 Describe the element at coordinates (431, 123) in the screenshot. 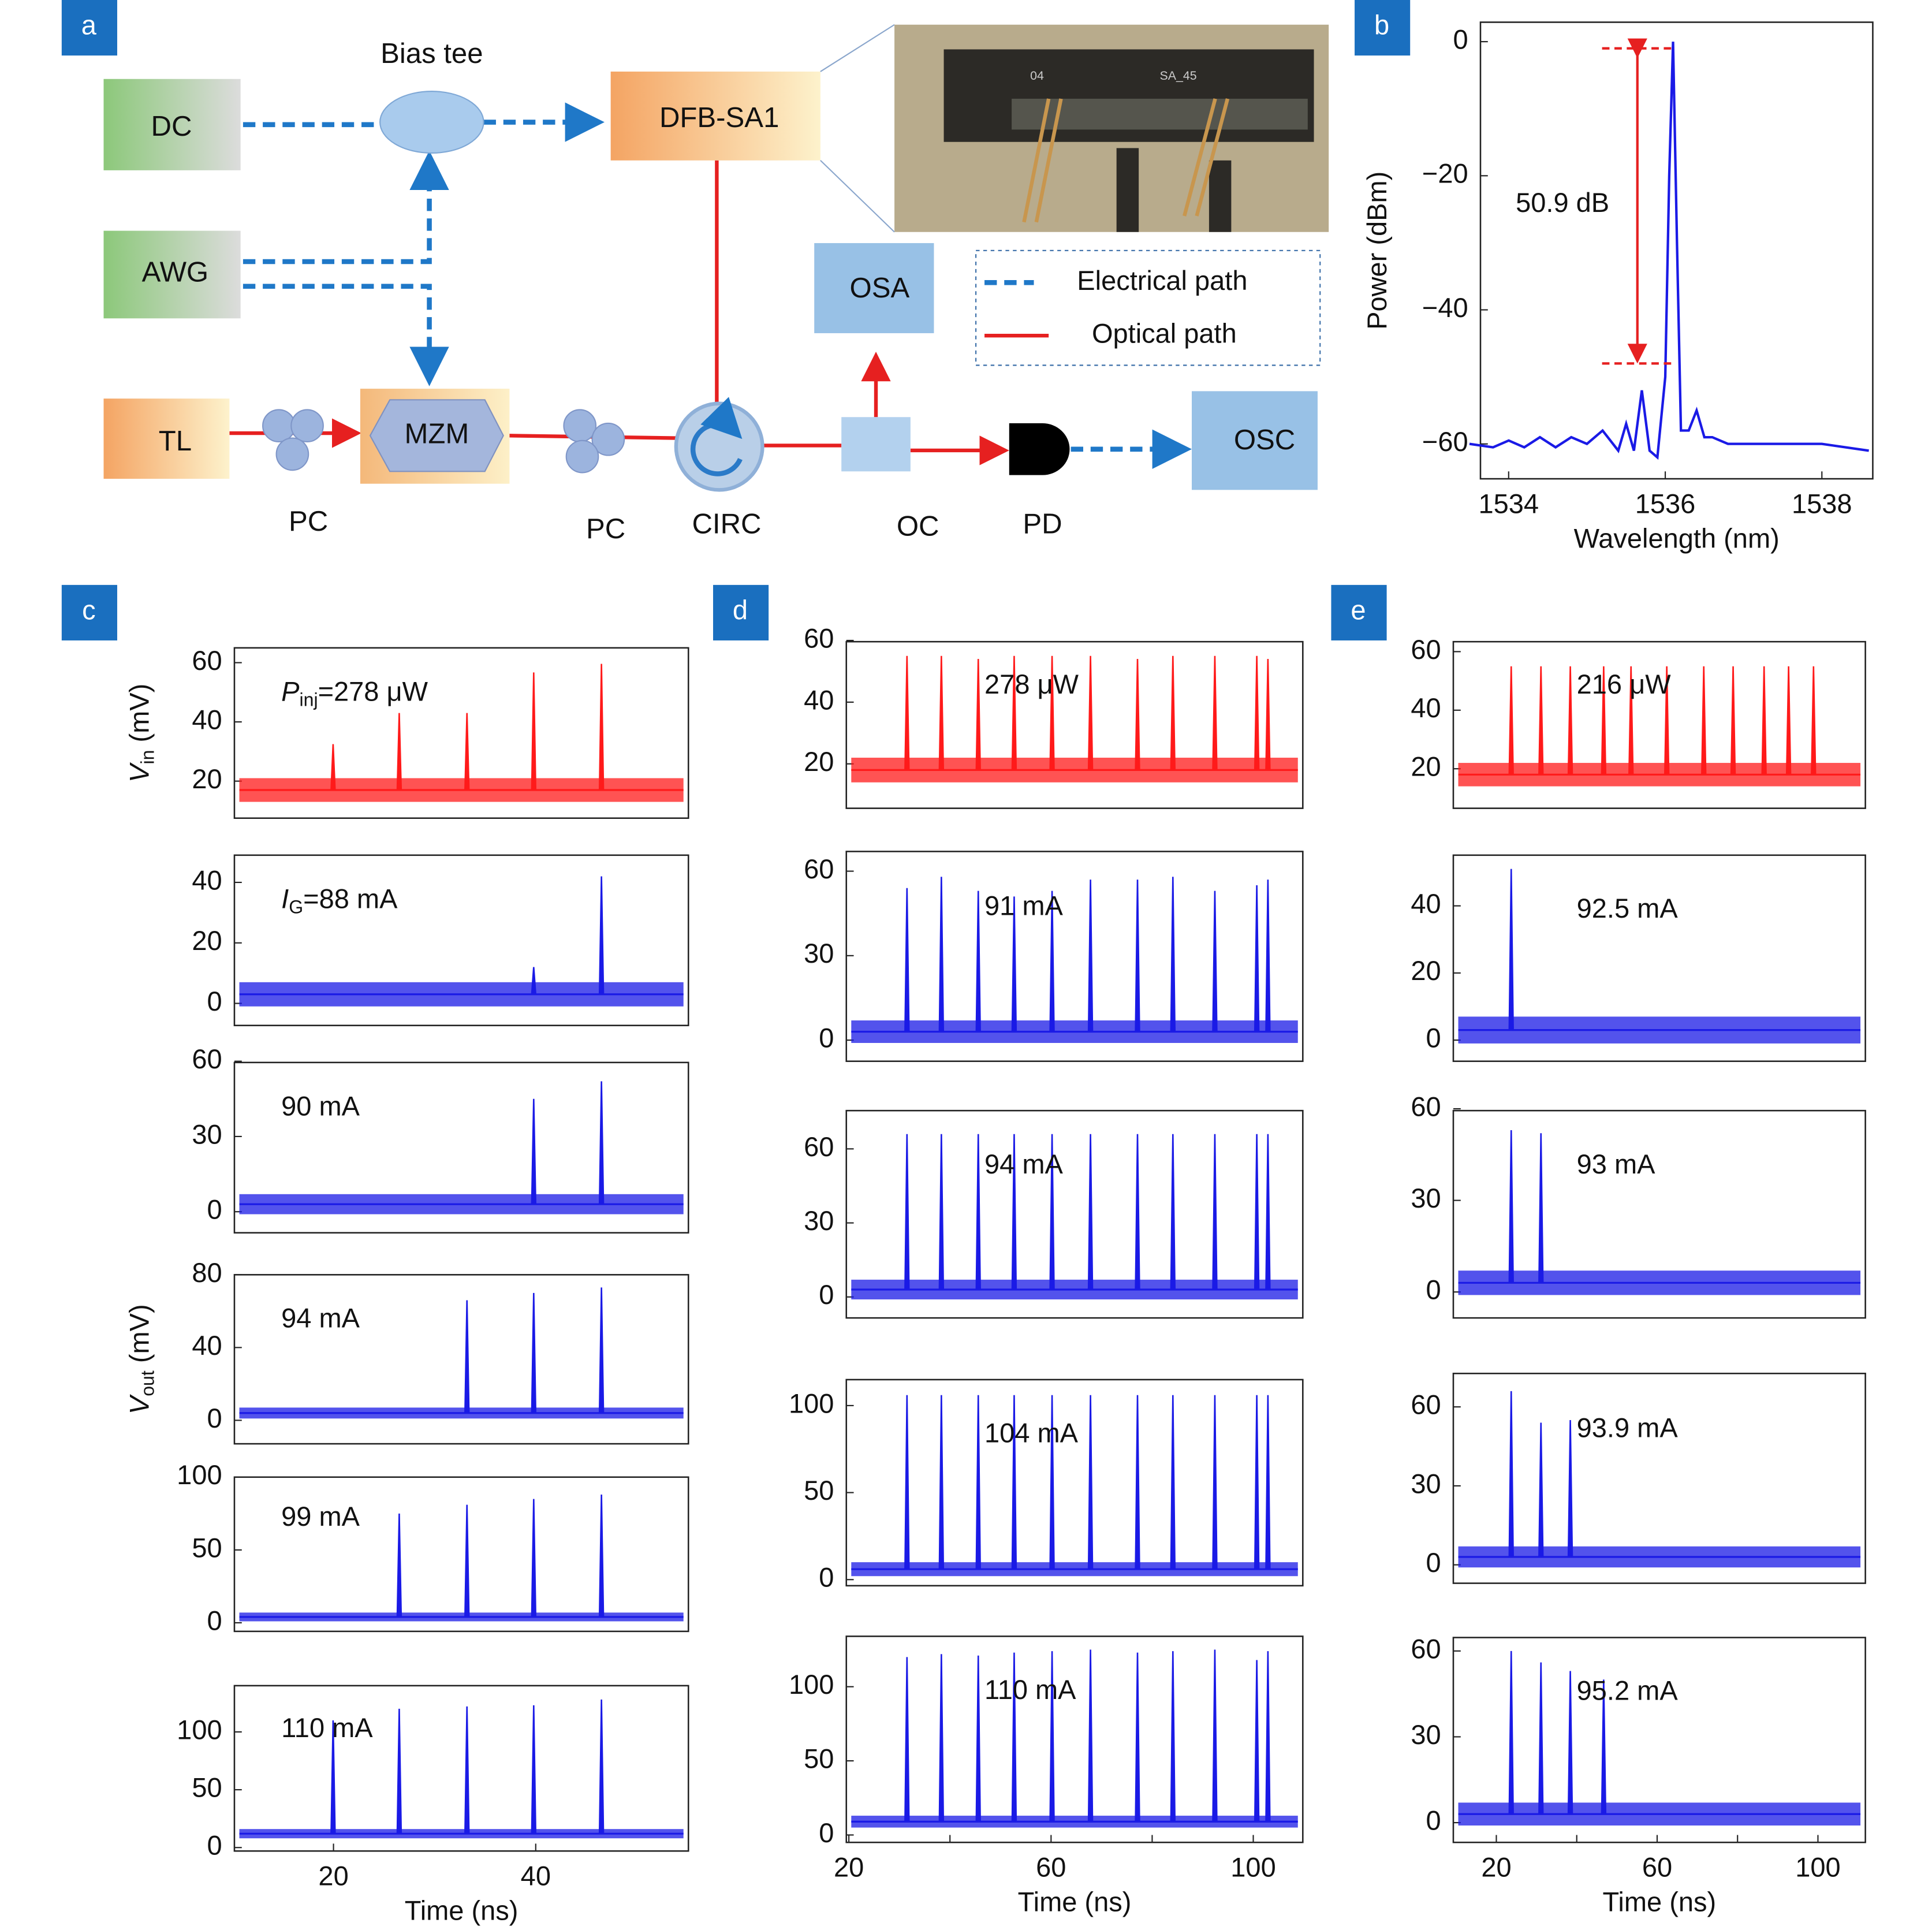

I see `bias-tee` at that location.